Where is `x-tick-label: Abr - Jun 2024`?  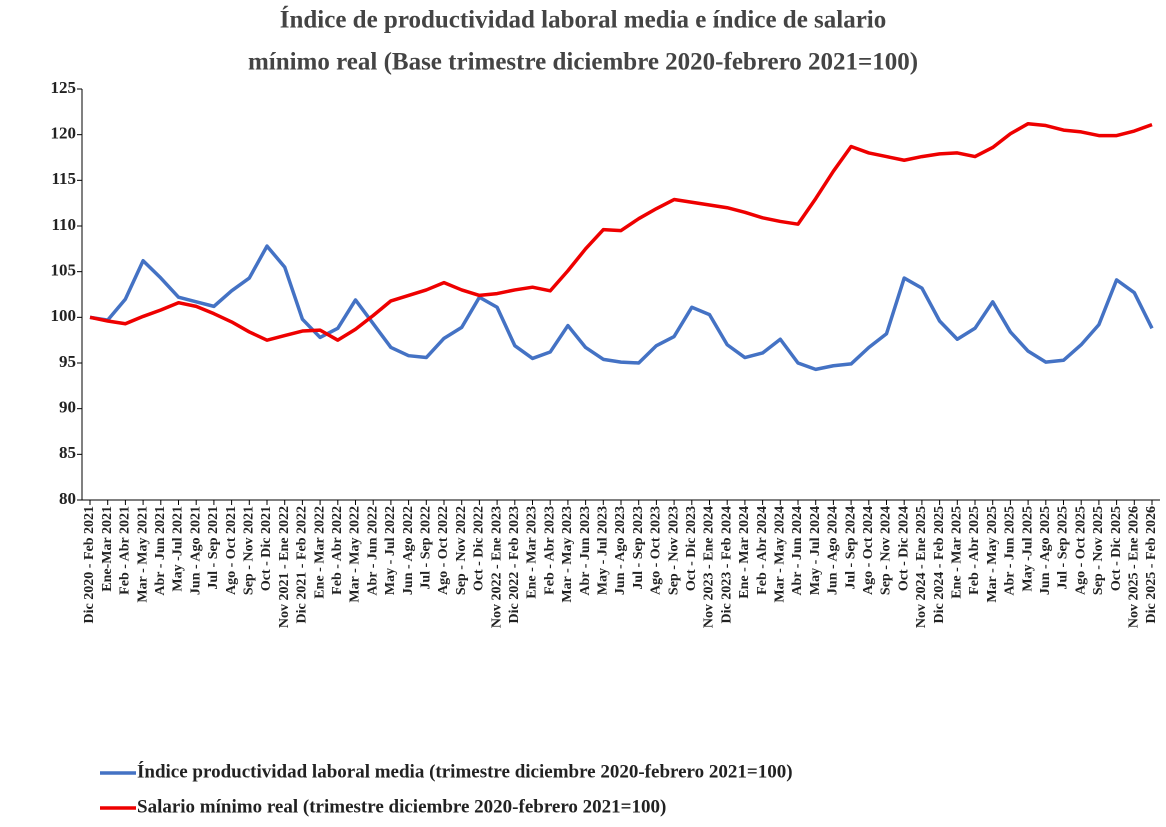
x-tick-label: Abr - Jun 2024 is located at coordinates (797, 551).